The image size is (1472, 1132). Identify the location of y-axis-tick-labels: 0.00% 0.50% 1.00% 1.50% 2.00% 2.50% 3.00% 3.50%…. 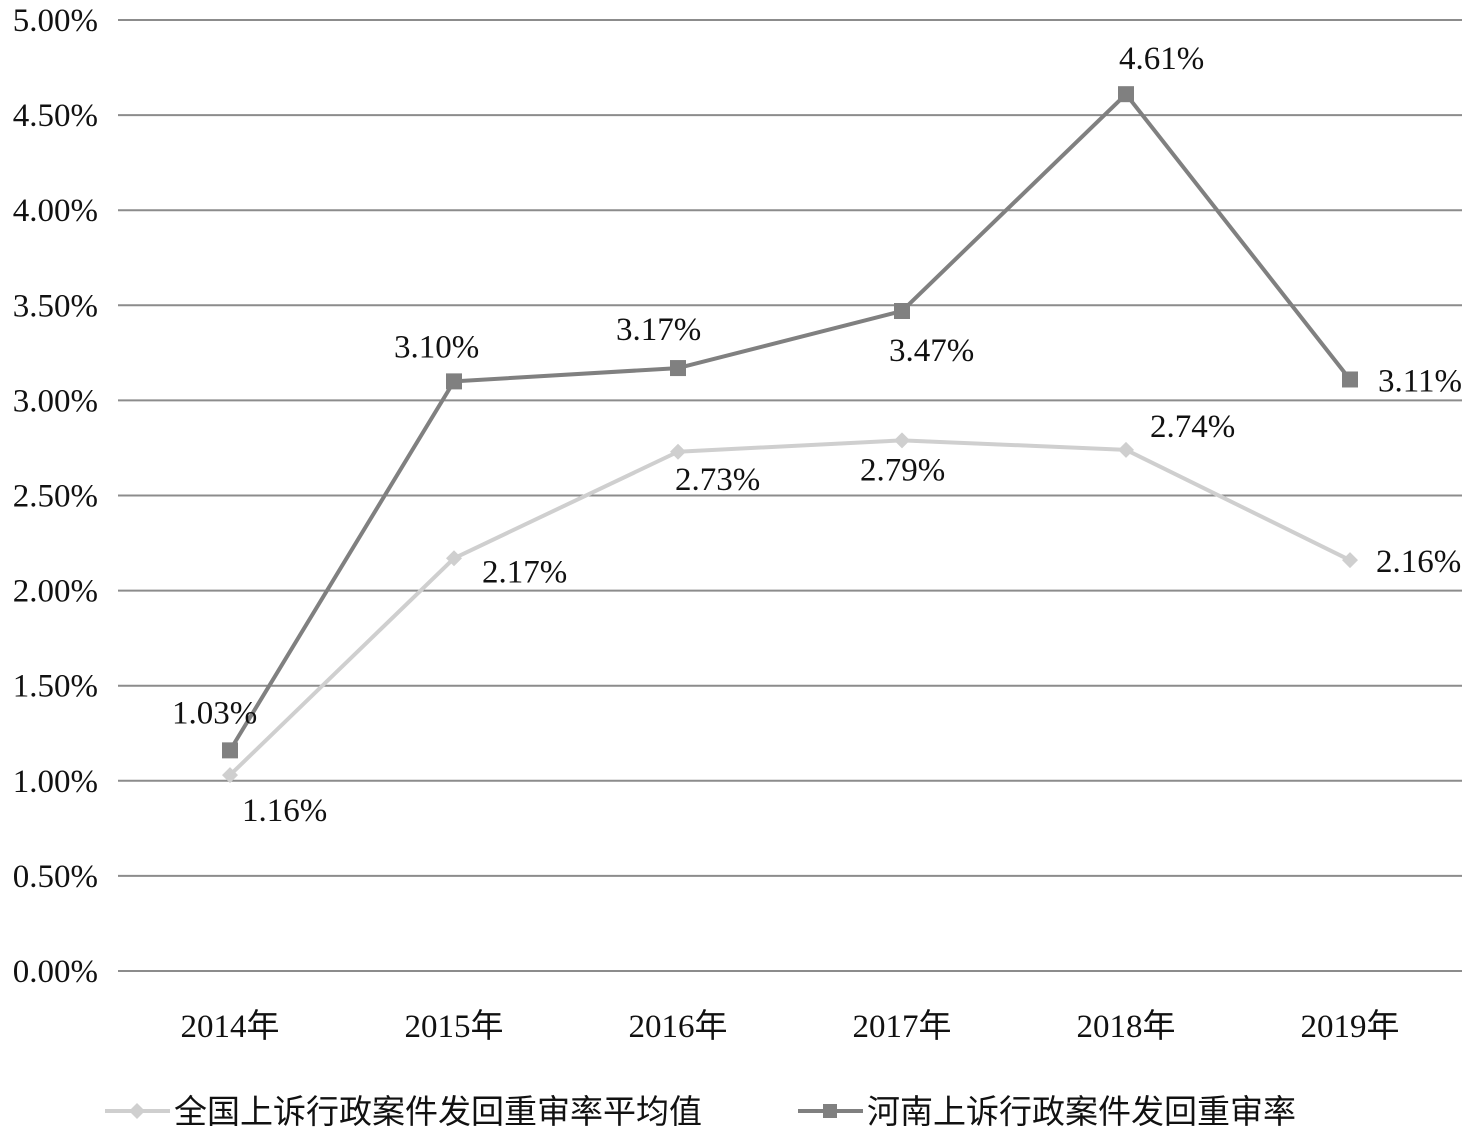
(55, 496).